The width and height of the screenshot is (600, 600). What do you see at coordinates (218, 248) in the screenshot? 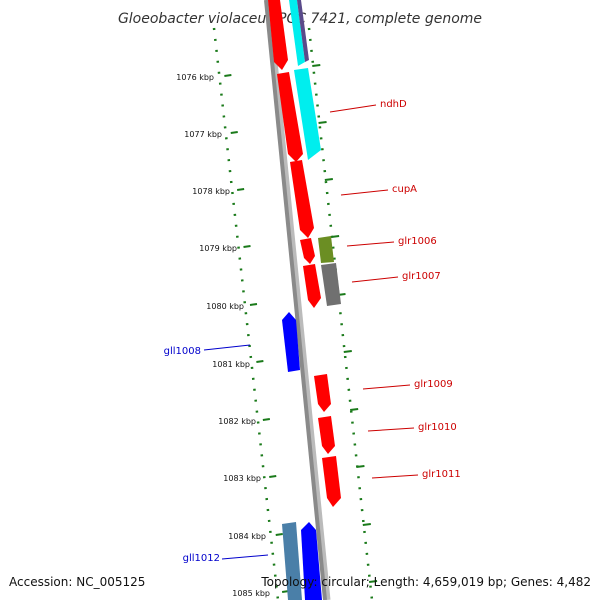
I see `kbp-label: 1079 kbp` at bounding box center [218, 248].